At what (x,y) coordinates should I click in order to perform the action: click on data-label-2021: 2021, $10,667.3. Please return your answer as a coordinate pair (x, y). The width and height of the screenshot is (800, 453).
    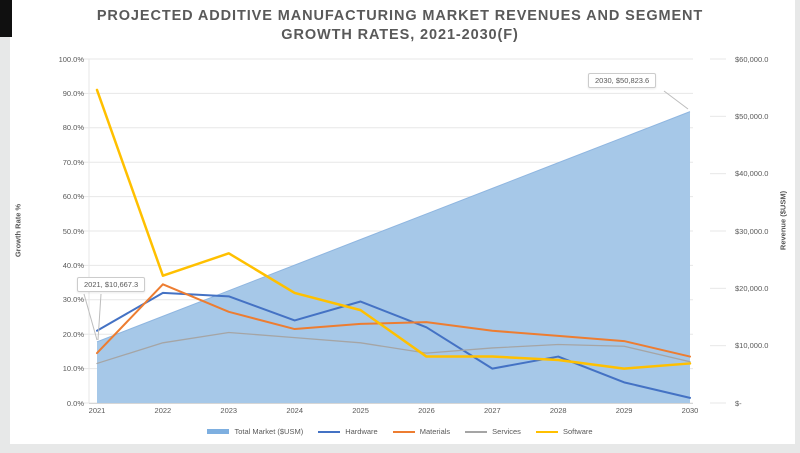
    Looking at the image, I should click on (111, 284).